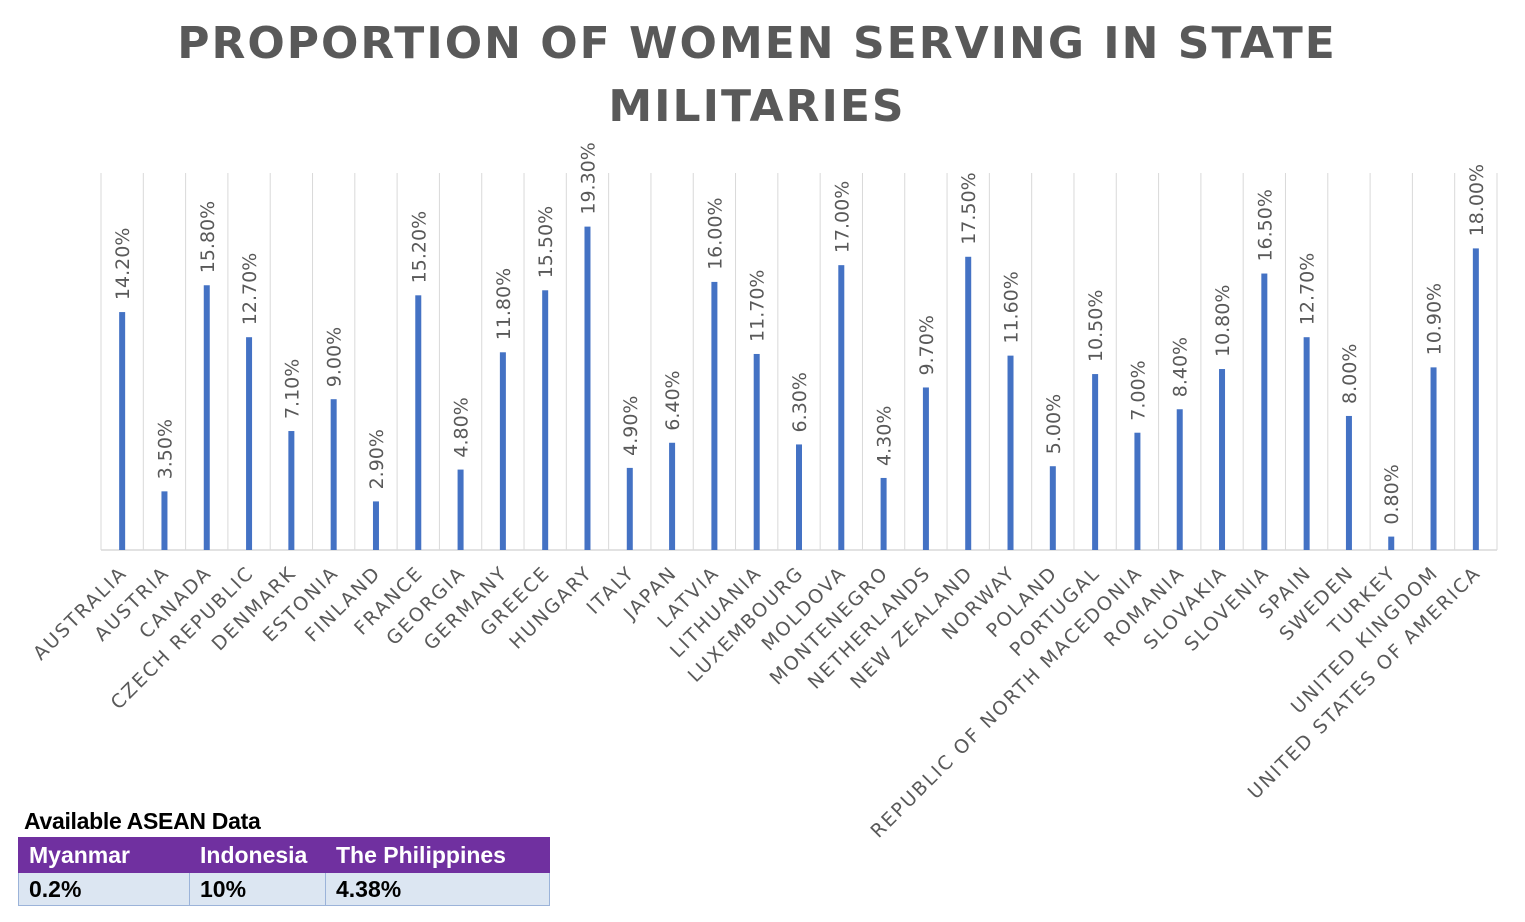 This screenshot has width=1525, height=922. I want to click on bar-portugal, so click(1095, 462).